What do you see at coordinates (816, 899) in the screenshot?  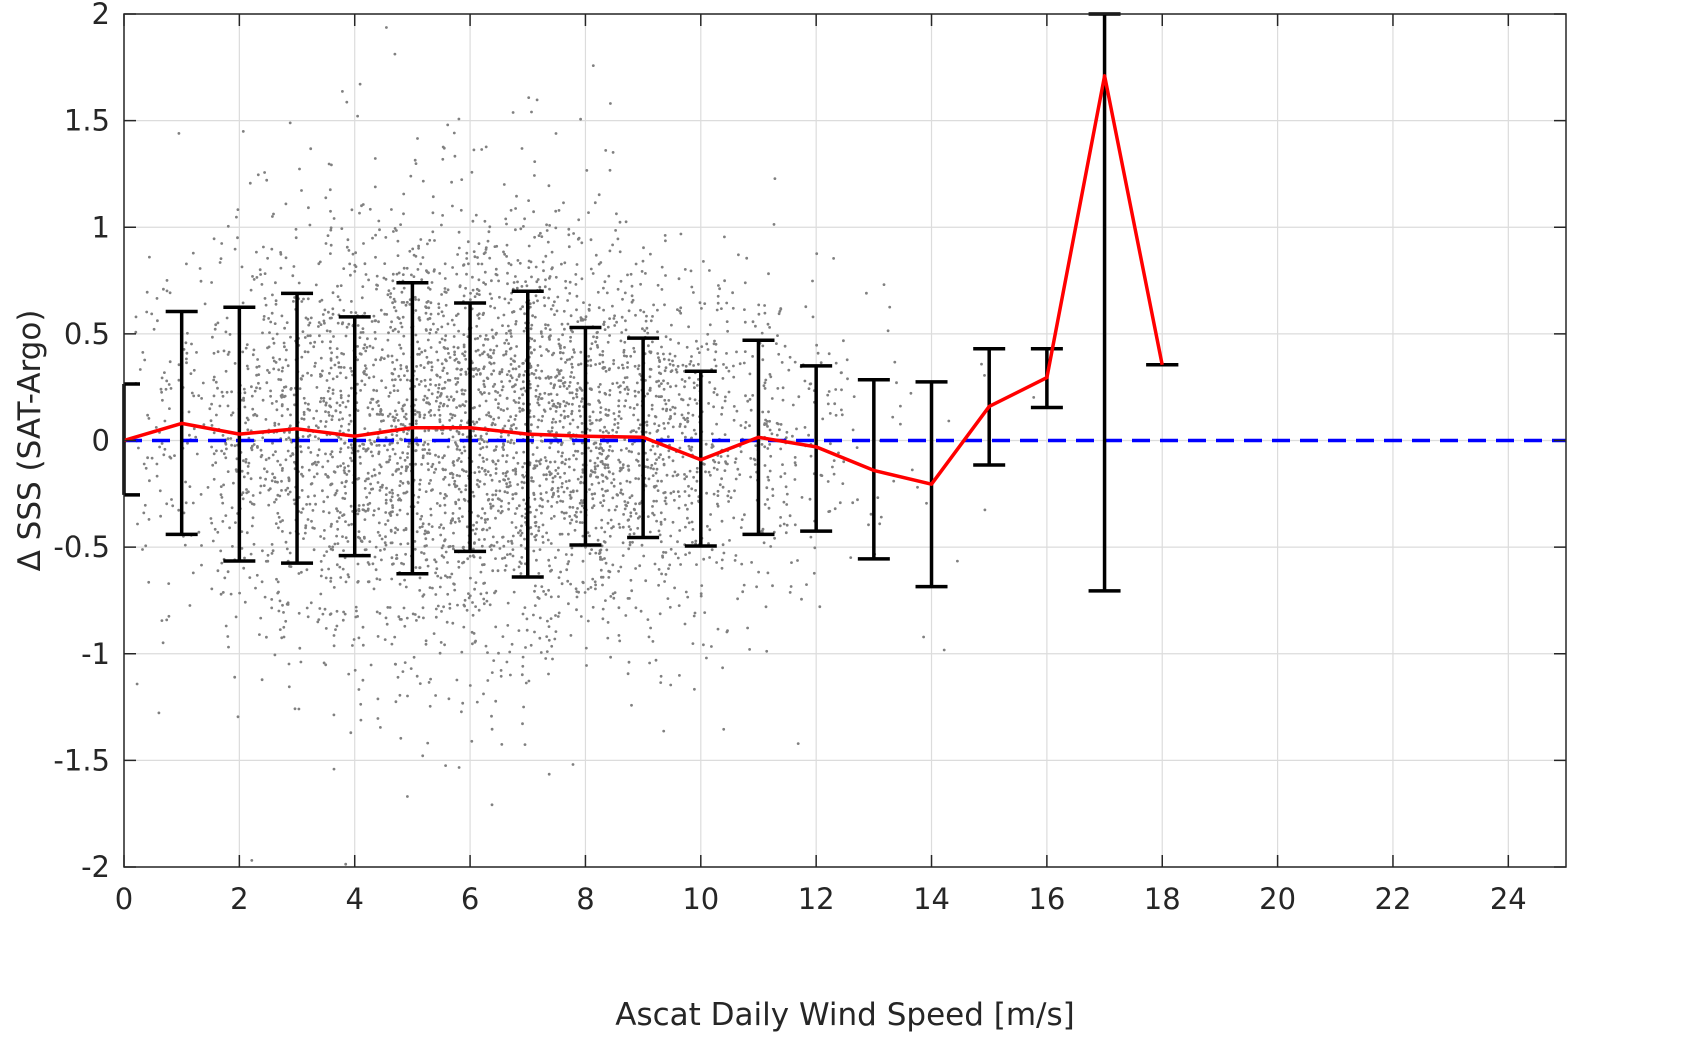 I see `x-tick-label: 12` at bounding box center [816, 899].